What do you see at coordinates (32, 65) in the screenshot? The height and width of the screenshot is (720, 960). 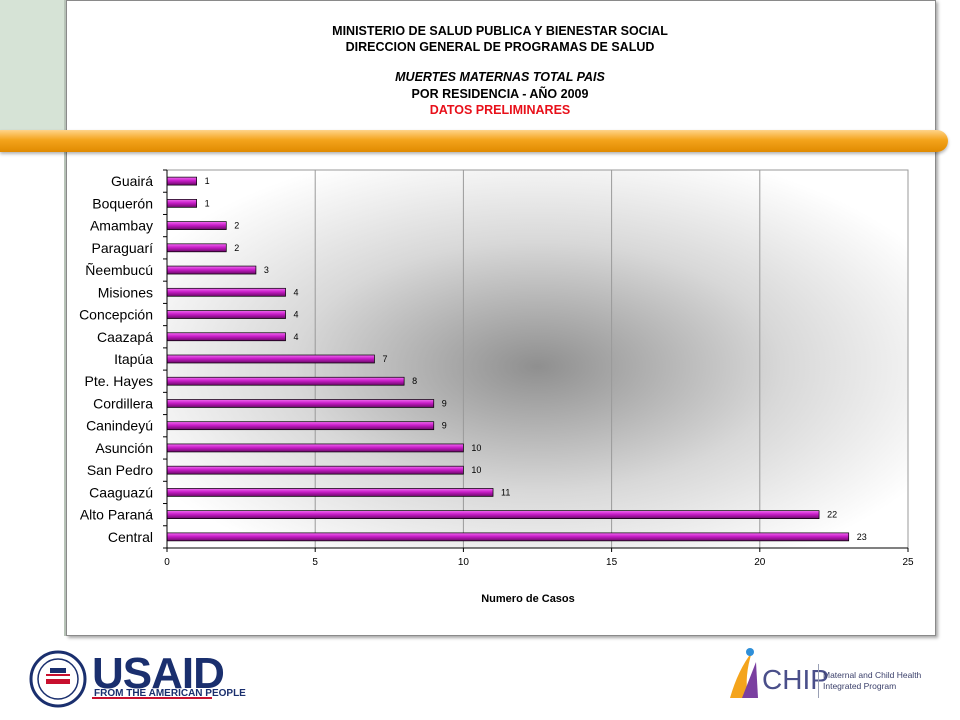 I see `left-decor-strip` at bounding box center [32, 65].